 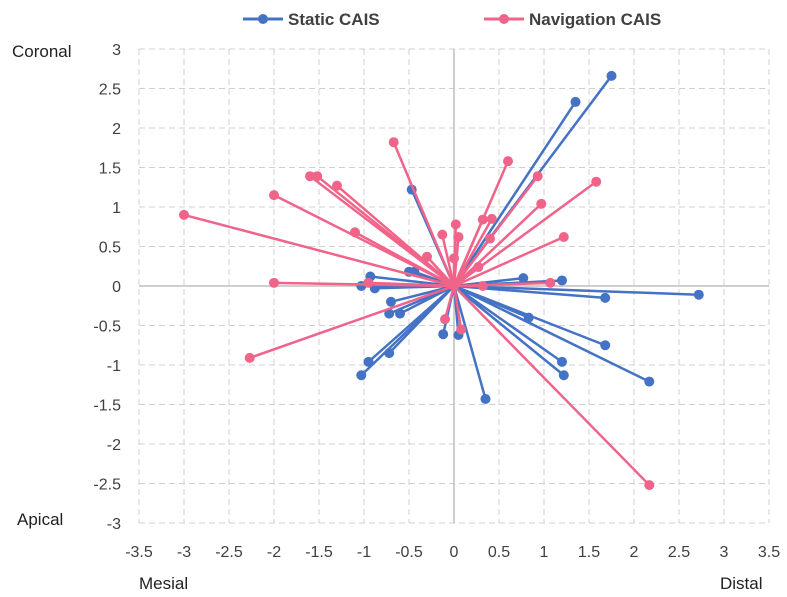 I want to click on y-tick-label: 1, so click(x=116, y=208).